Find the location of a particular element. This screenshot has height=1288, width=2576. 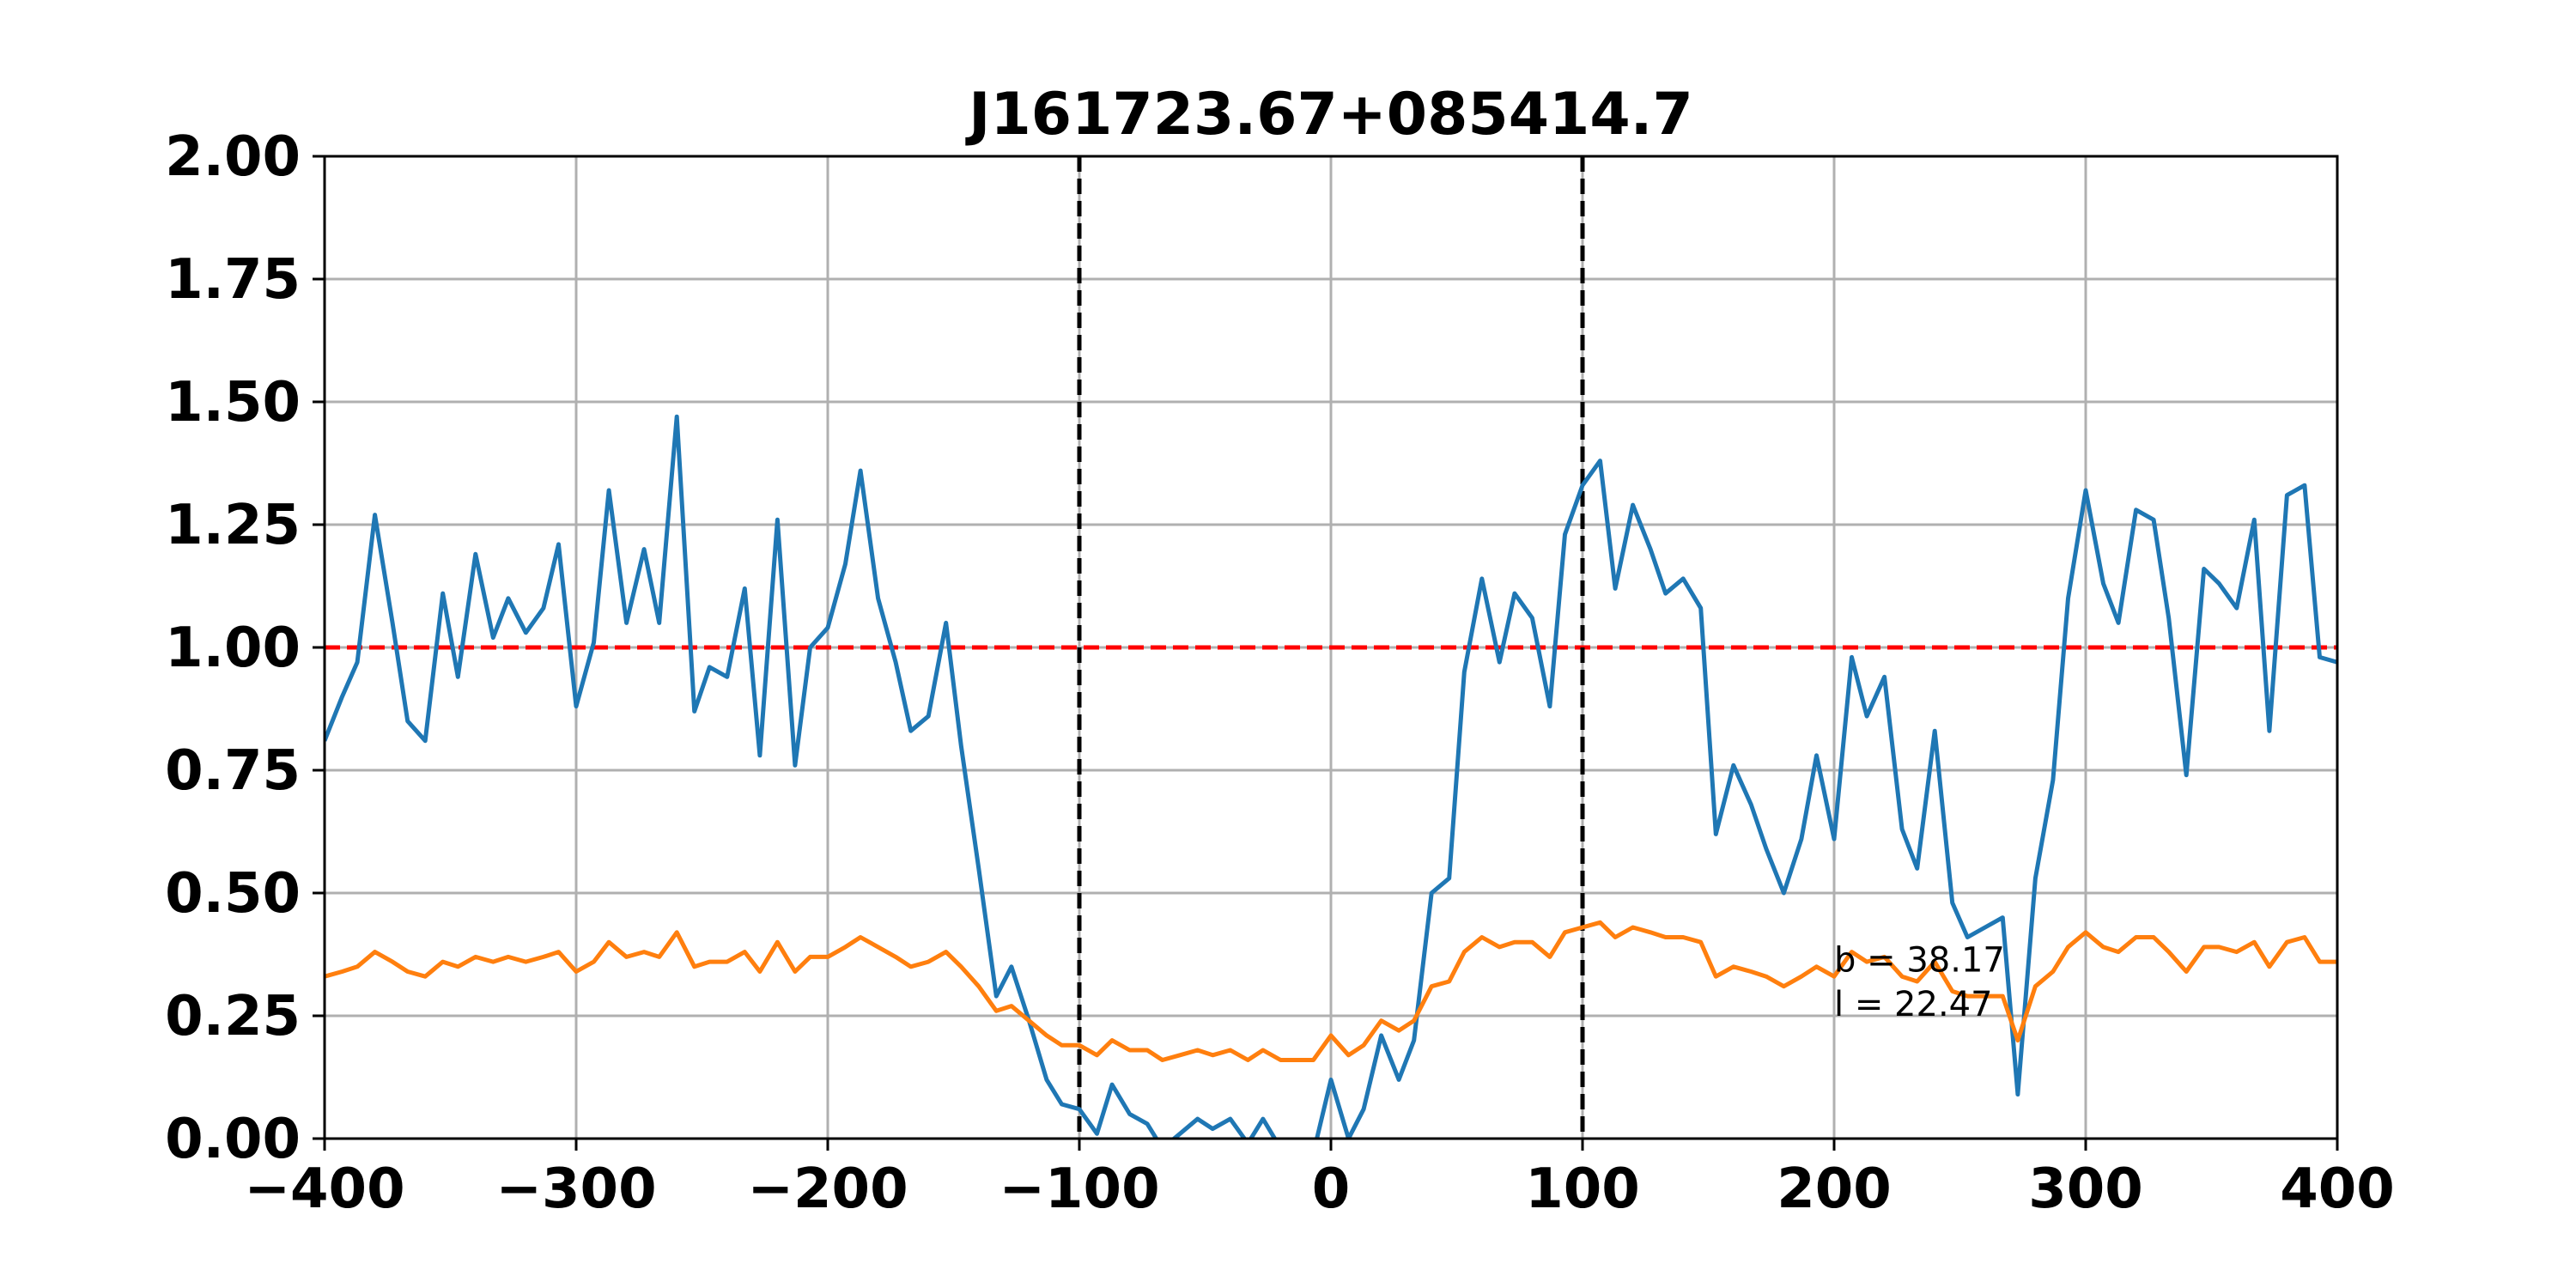

x-tick-label: 400 is located at coordinates (2338, 1189).